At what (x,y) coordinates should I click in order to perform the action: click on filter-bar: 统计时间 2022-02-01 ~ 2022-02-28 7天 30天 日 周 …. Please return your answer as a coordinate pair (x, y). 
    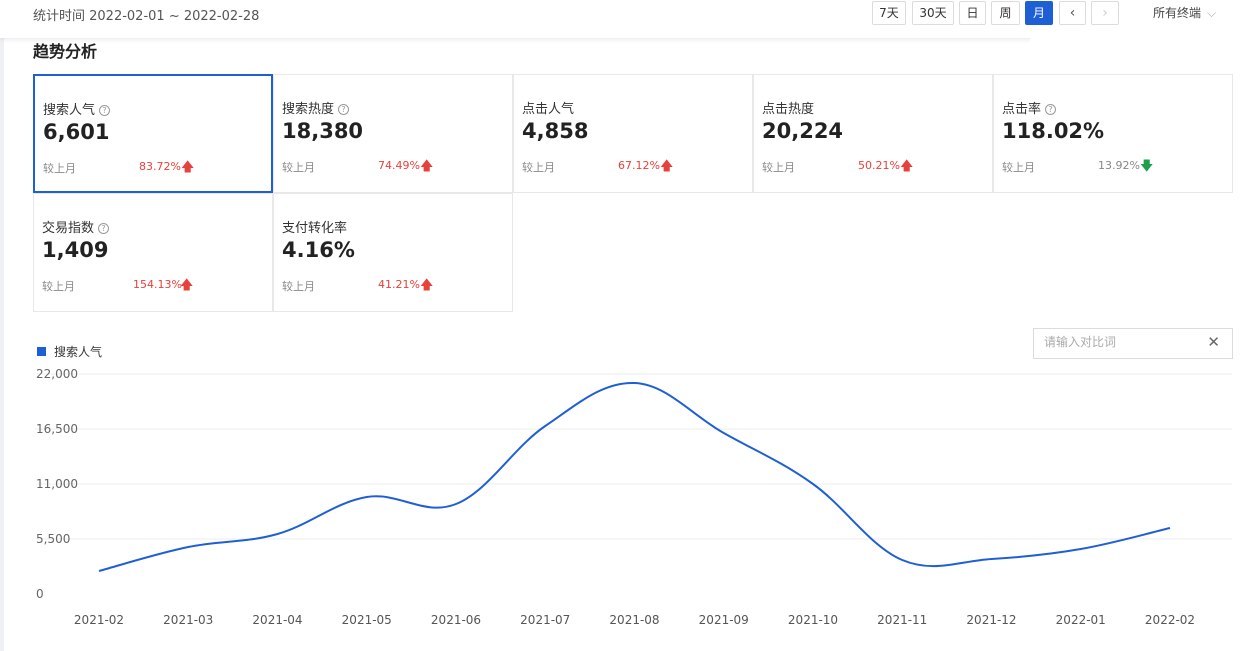
    Looking at the image, I should click on (628, 19).